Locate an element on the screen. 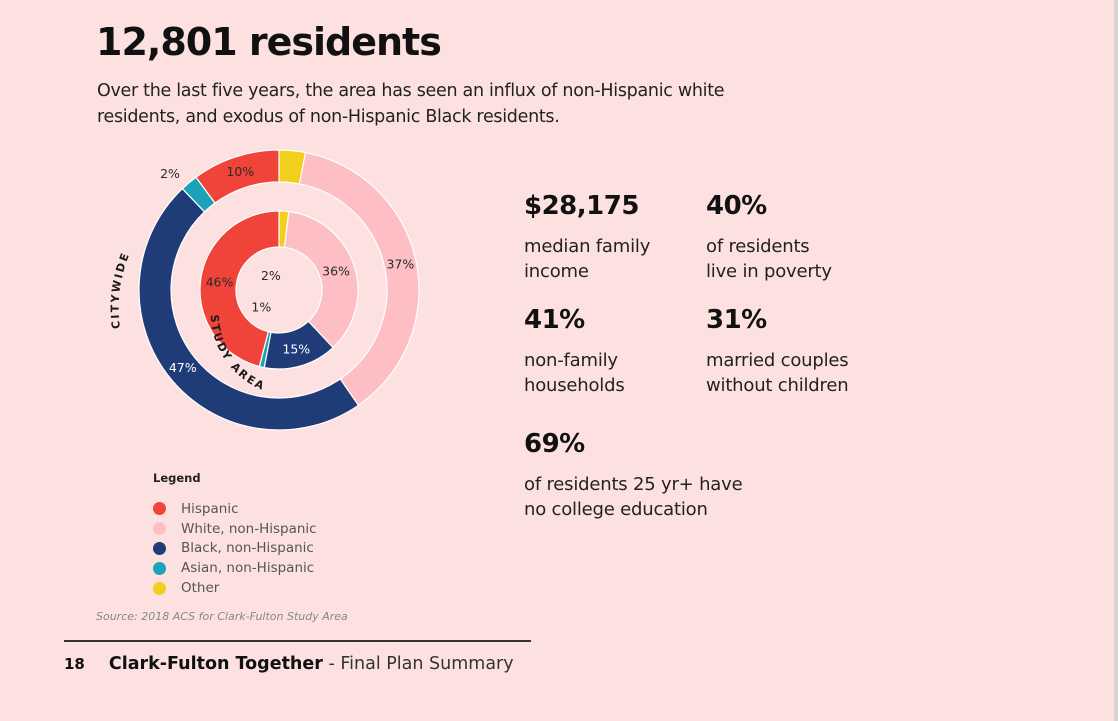 The width and height of the screenshot is (1118, 721). legend-swatch-black is located at coordinates (159, 548).